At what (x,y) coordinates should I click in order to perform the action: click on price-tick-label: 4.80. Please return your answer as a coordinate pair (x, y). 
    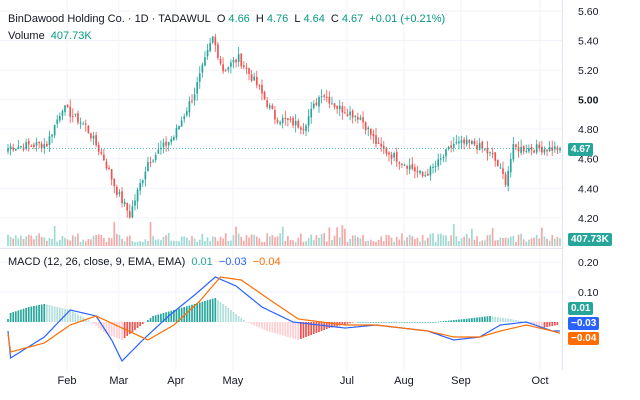
    Looking at the image, I should click on (588, 130).